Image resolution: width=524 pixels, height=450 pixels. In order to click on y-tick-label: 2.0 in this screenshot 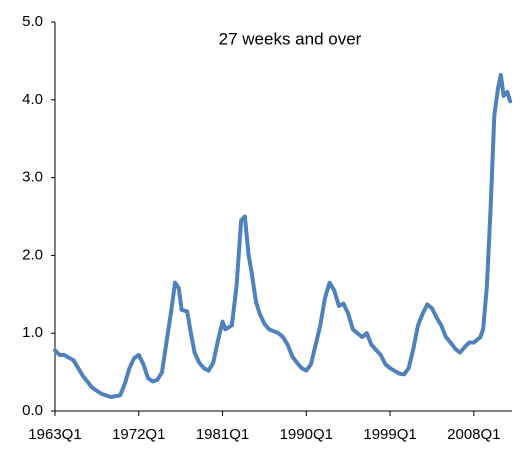, I will do `click(32, 254)`.